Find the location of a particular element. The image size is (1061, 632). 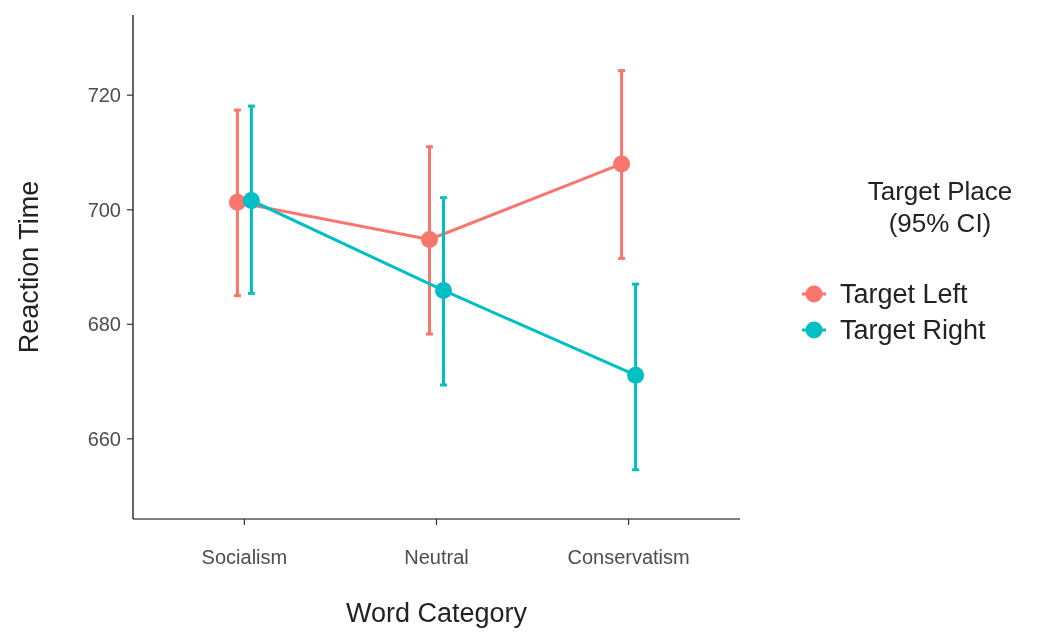

legend-label: Target Right is located at coordinates (913, 330).